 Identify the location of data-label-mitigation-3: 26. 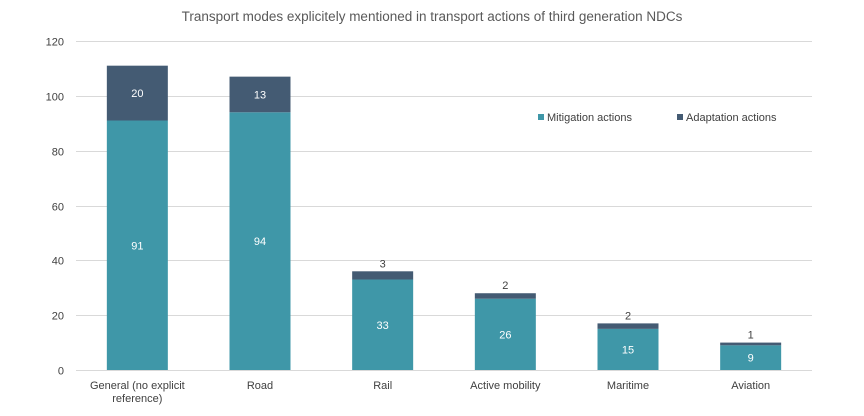
(505, 335).